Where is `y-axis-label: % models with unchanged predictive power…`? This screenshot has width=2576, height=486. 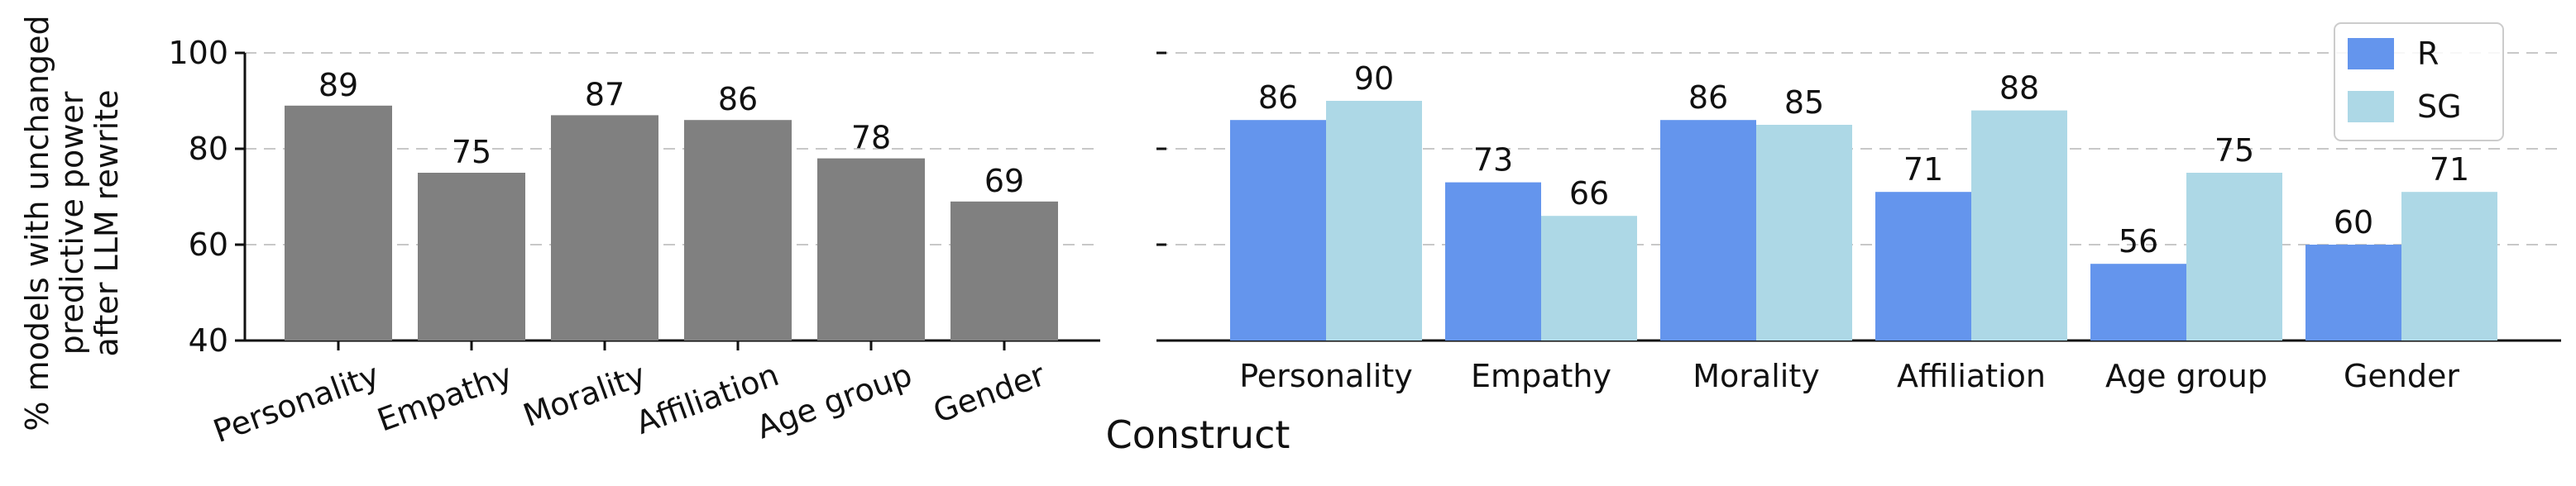
y-axis-label: % models with unchanged predictive power… is located at coordinates (72, 223).